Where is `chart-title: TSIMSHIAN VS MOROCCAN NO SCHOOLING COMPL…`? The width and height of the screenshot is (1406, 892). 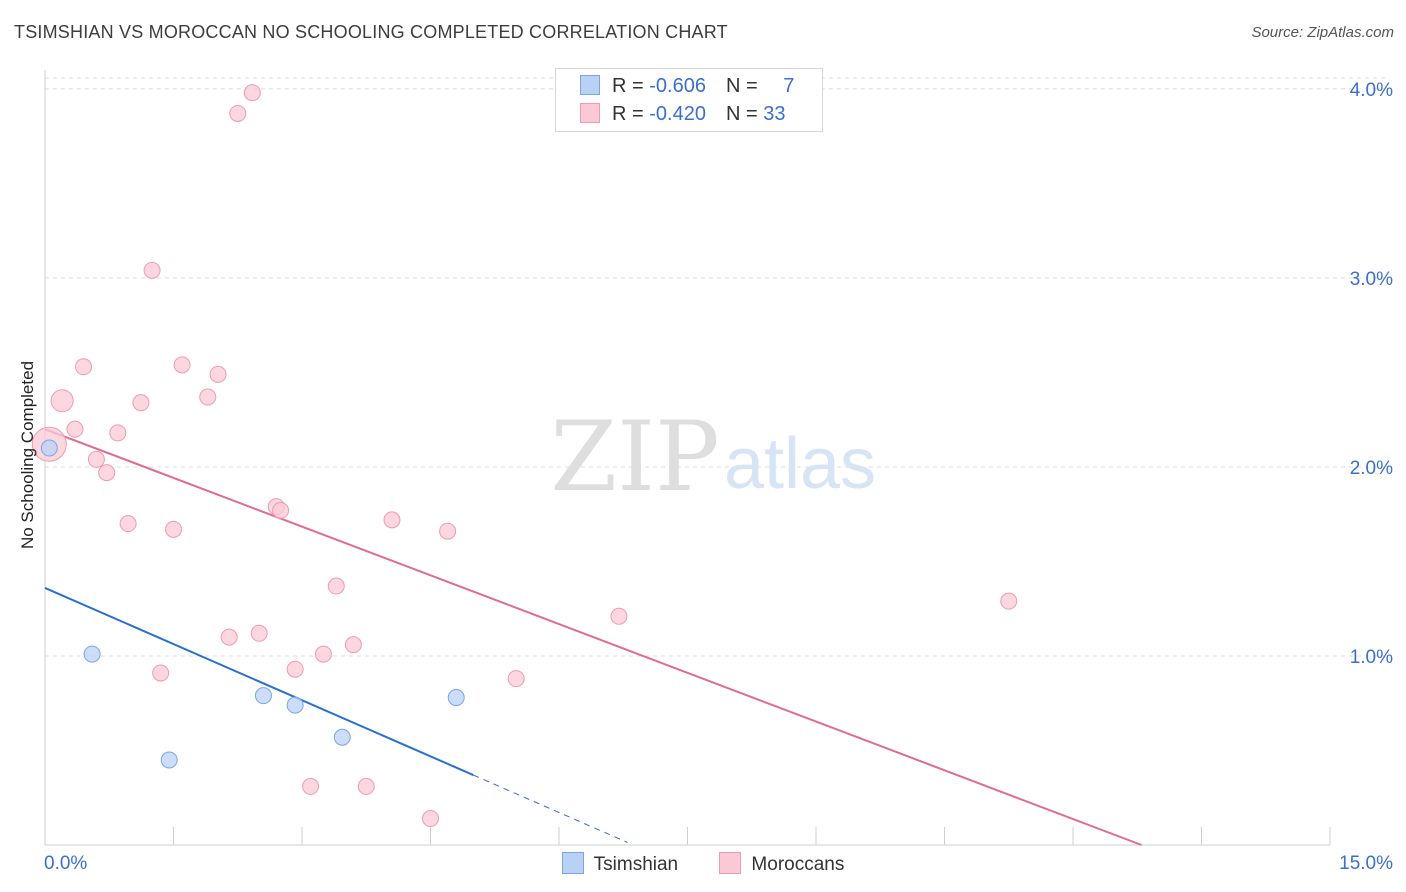 chart-title: TSIMSHIAN VS MOROCCAN NO SCHOOLING COMPL… is located at coordinates (371, 32).